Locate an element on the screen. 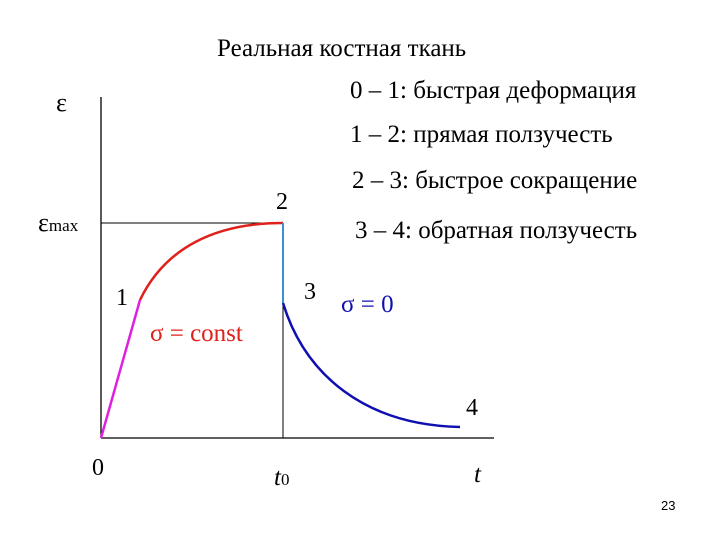  legend-item-0-1: 0 – 1: быстрая деформация is located at coordinates (493, 90).